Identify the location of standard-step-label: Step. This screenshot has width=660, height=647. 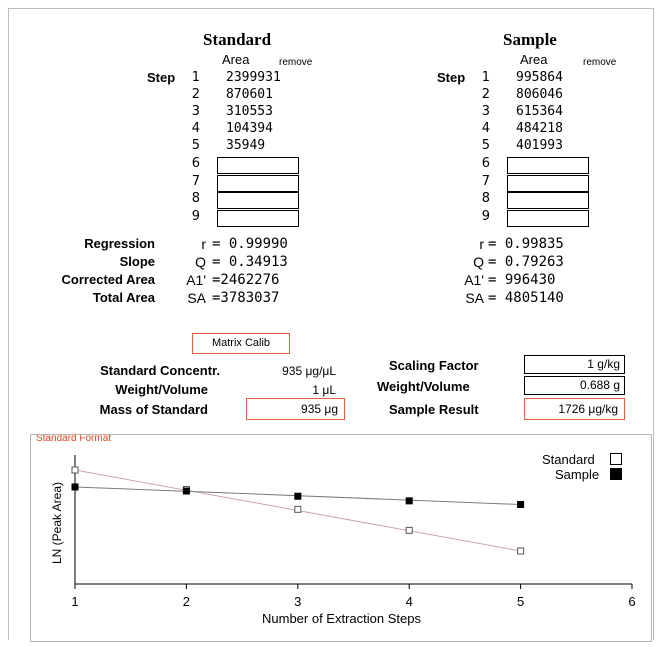
(161, 77).